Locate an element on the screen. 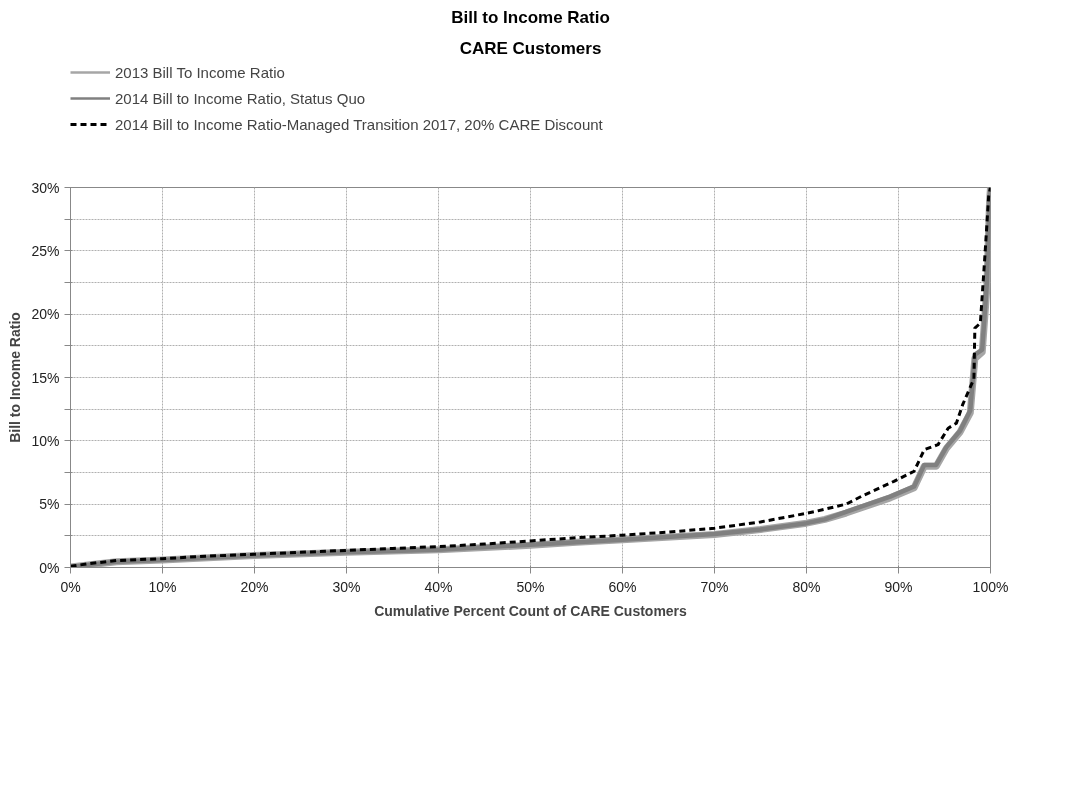 This screenshot has width=1088, height=798. legend-label: 2013 Bill To Income Ratio is located at coordinates (200, 72).